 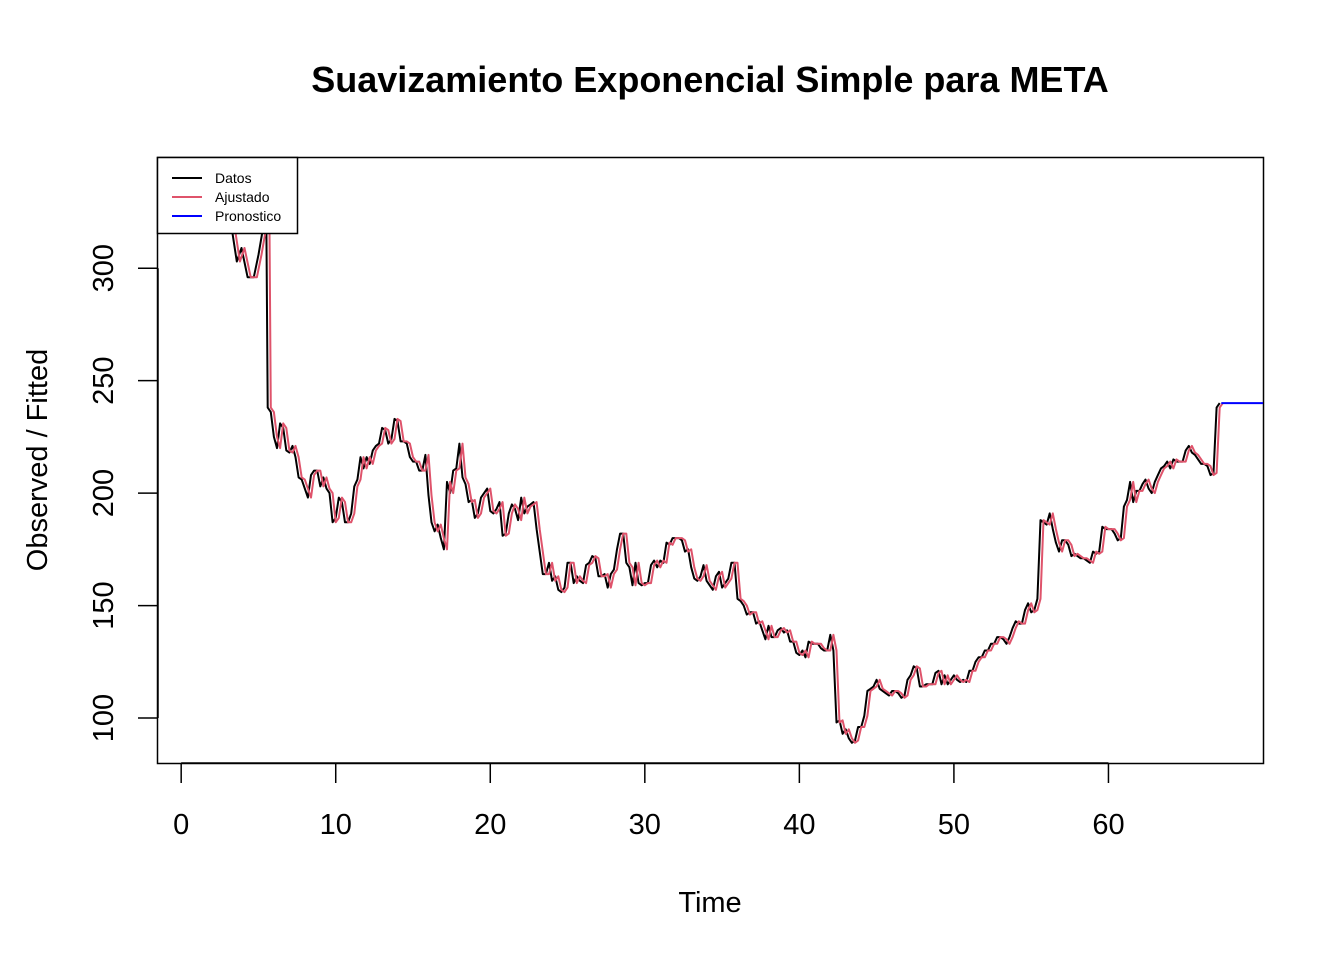 I want to click on y-tick-label: 300, so click(x=104, y=268).